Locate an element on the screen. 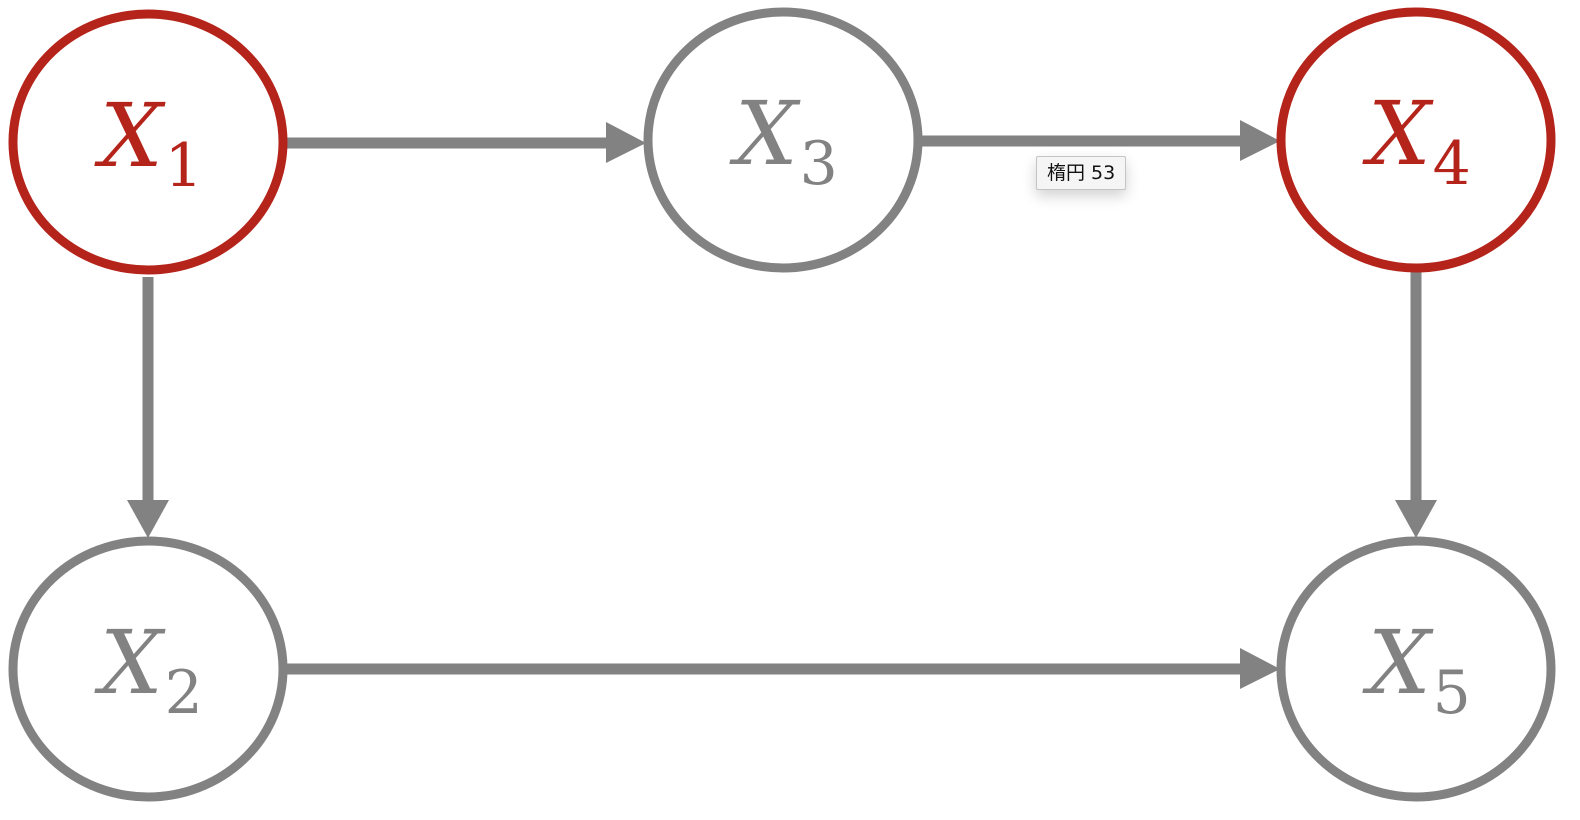 Image resolution: width=1580 pixels, height=820 pixels. node-x4-subscript: 4 is located at coordinates (1452, 164).